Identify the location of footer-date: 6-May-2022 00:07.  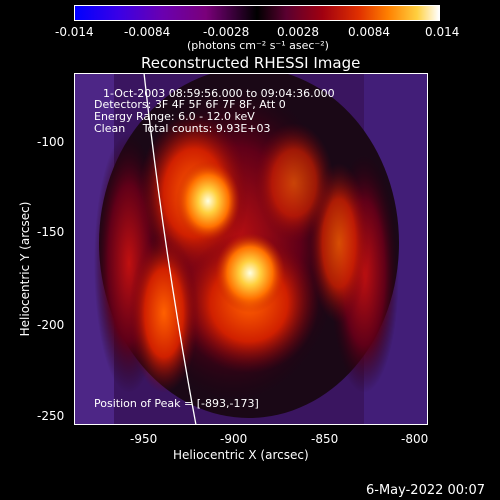
(425, 490).